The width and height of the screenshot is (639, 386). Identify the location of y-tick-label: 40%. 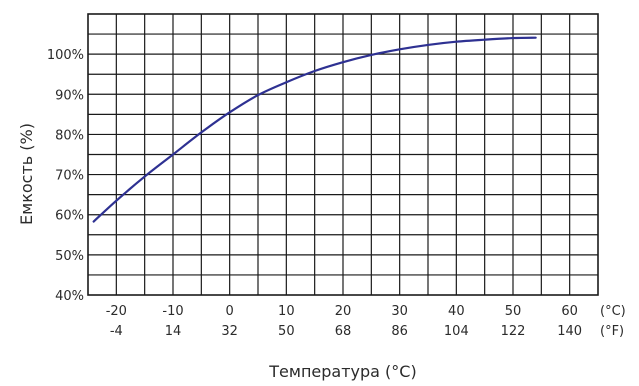
(69, 296).